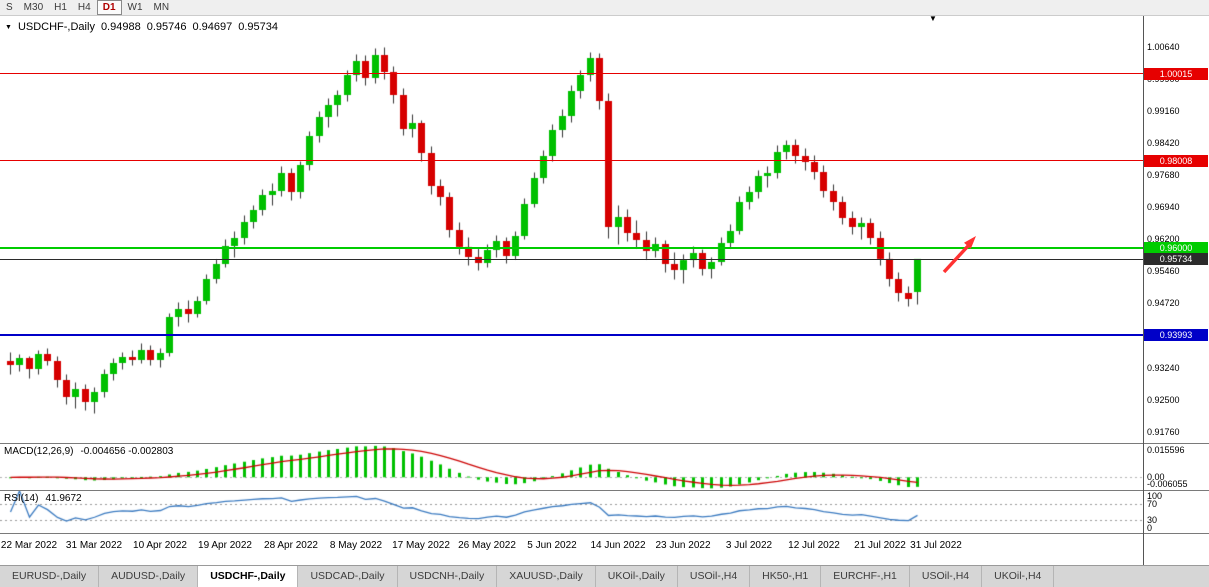 The image size is (1209, 587). What do you see at coordinates (60, 7) in the screenshot?
I see `timeframe-button-h1: H1` at bounding box center [60, 7].